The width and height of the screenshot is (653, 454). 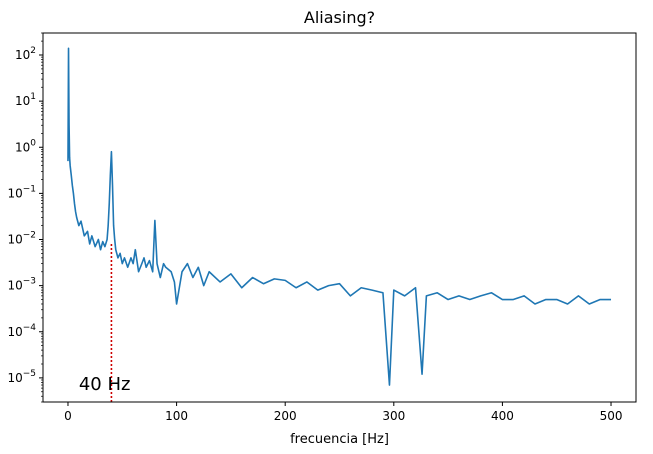 I want to click on y-tick-label--1: 10⁻¹, so click(x=21, y=192).